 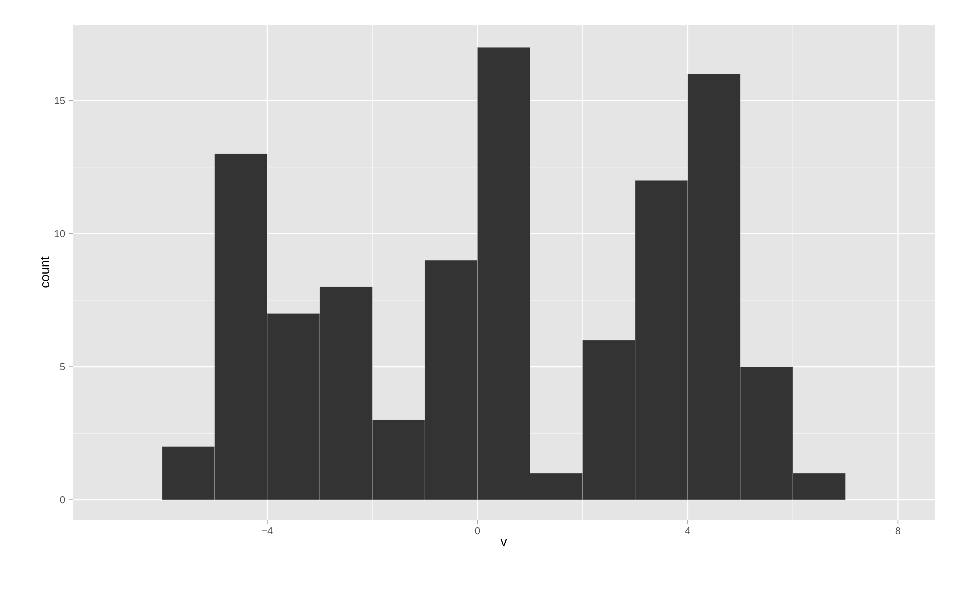 What do you see at coordinates (687, 531) in the screenshot?
I see `x-tick-label: 4` at bounding box center [687, 531].